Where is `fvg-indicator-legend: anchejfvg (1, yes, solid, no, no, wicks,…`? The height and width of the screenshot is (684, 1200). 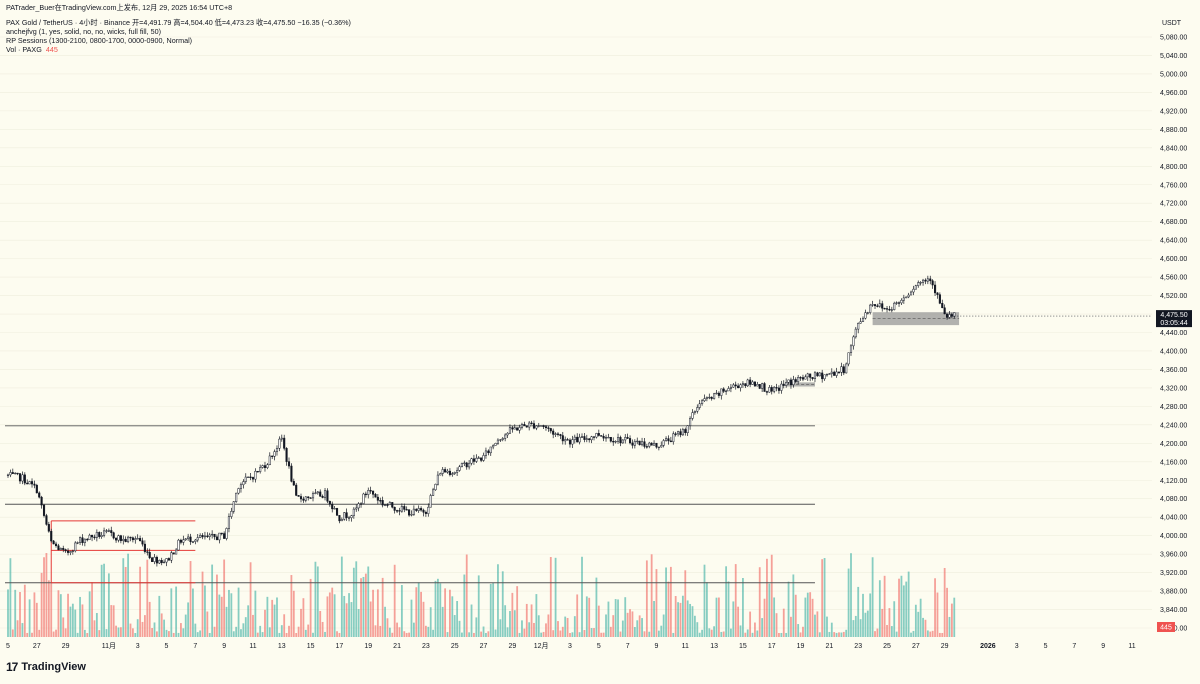 fvg-indicator-legend: anchejfvg (1, yes, solid, no, no, wicks,… is located at coordinates (83, 31).